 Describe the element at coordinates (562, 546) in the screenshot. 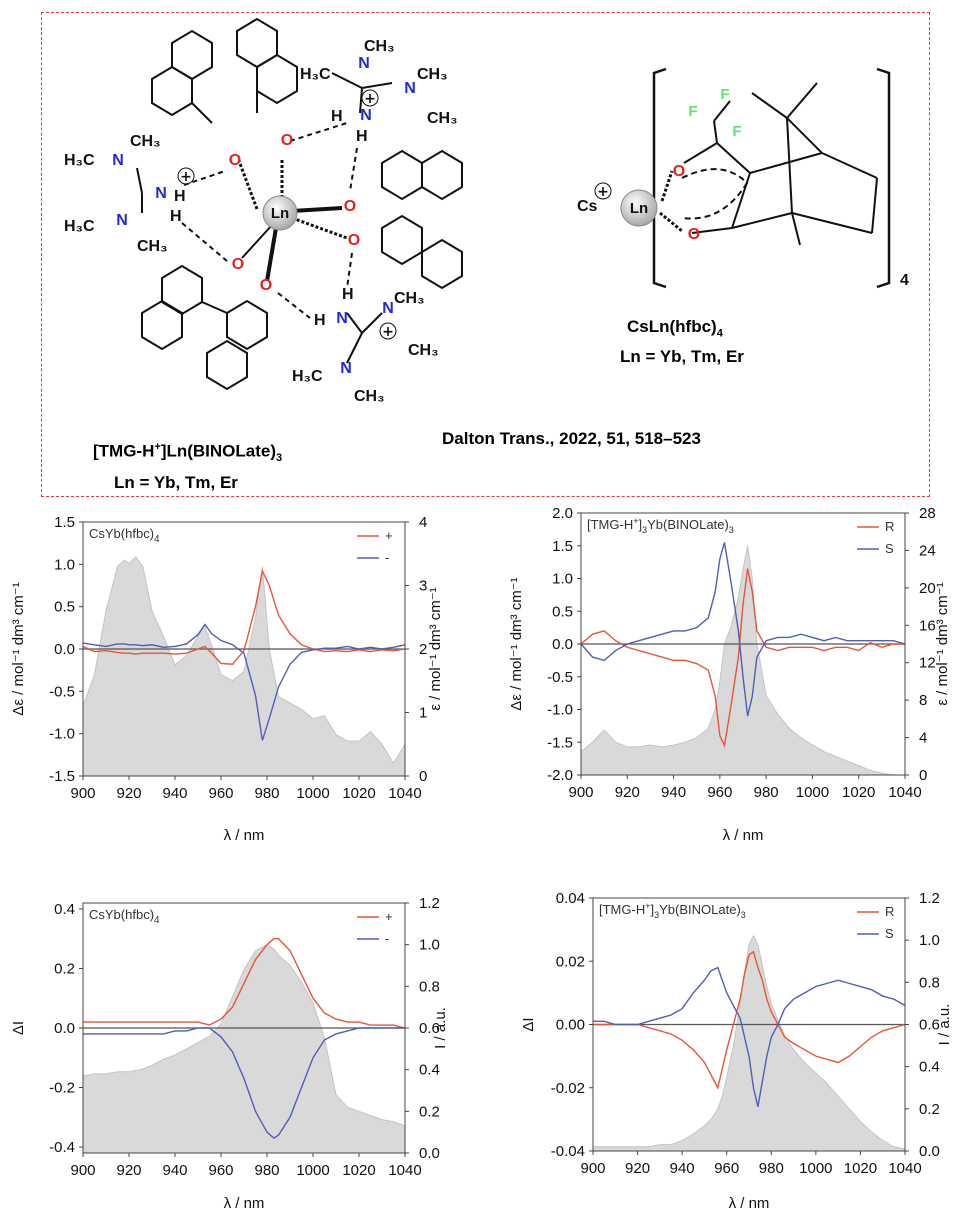

I see `y-tick-label: 1.5` at that location.